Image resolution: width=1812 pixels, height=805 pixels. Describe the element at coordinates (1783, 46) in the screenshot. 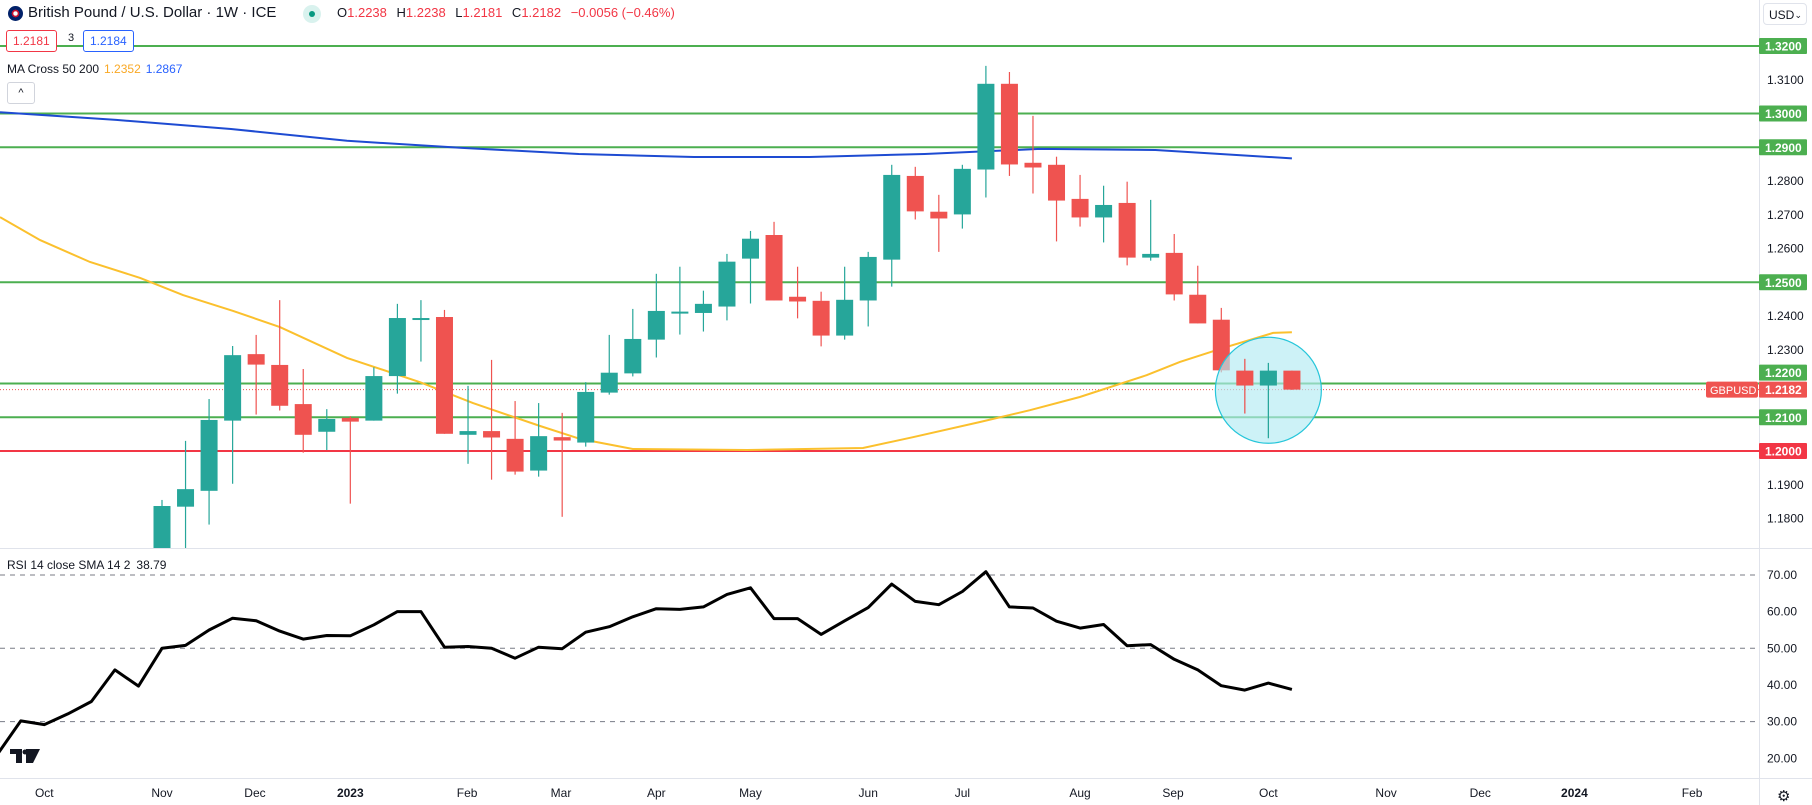

I see `level-price-badge: 1.3200` at that location.